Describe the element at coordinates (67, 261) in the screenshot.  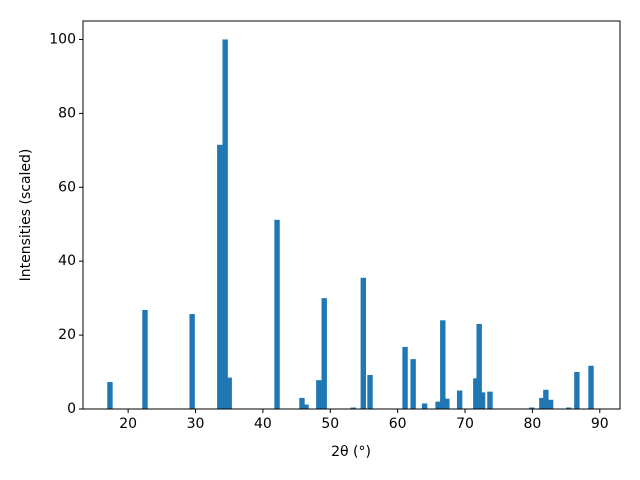
I see `y-tick-label: 40` at that location.